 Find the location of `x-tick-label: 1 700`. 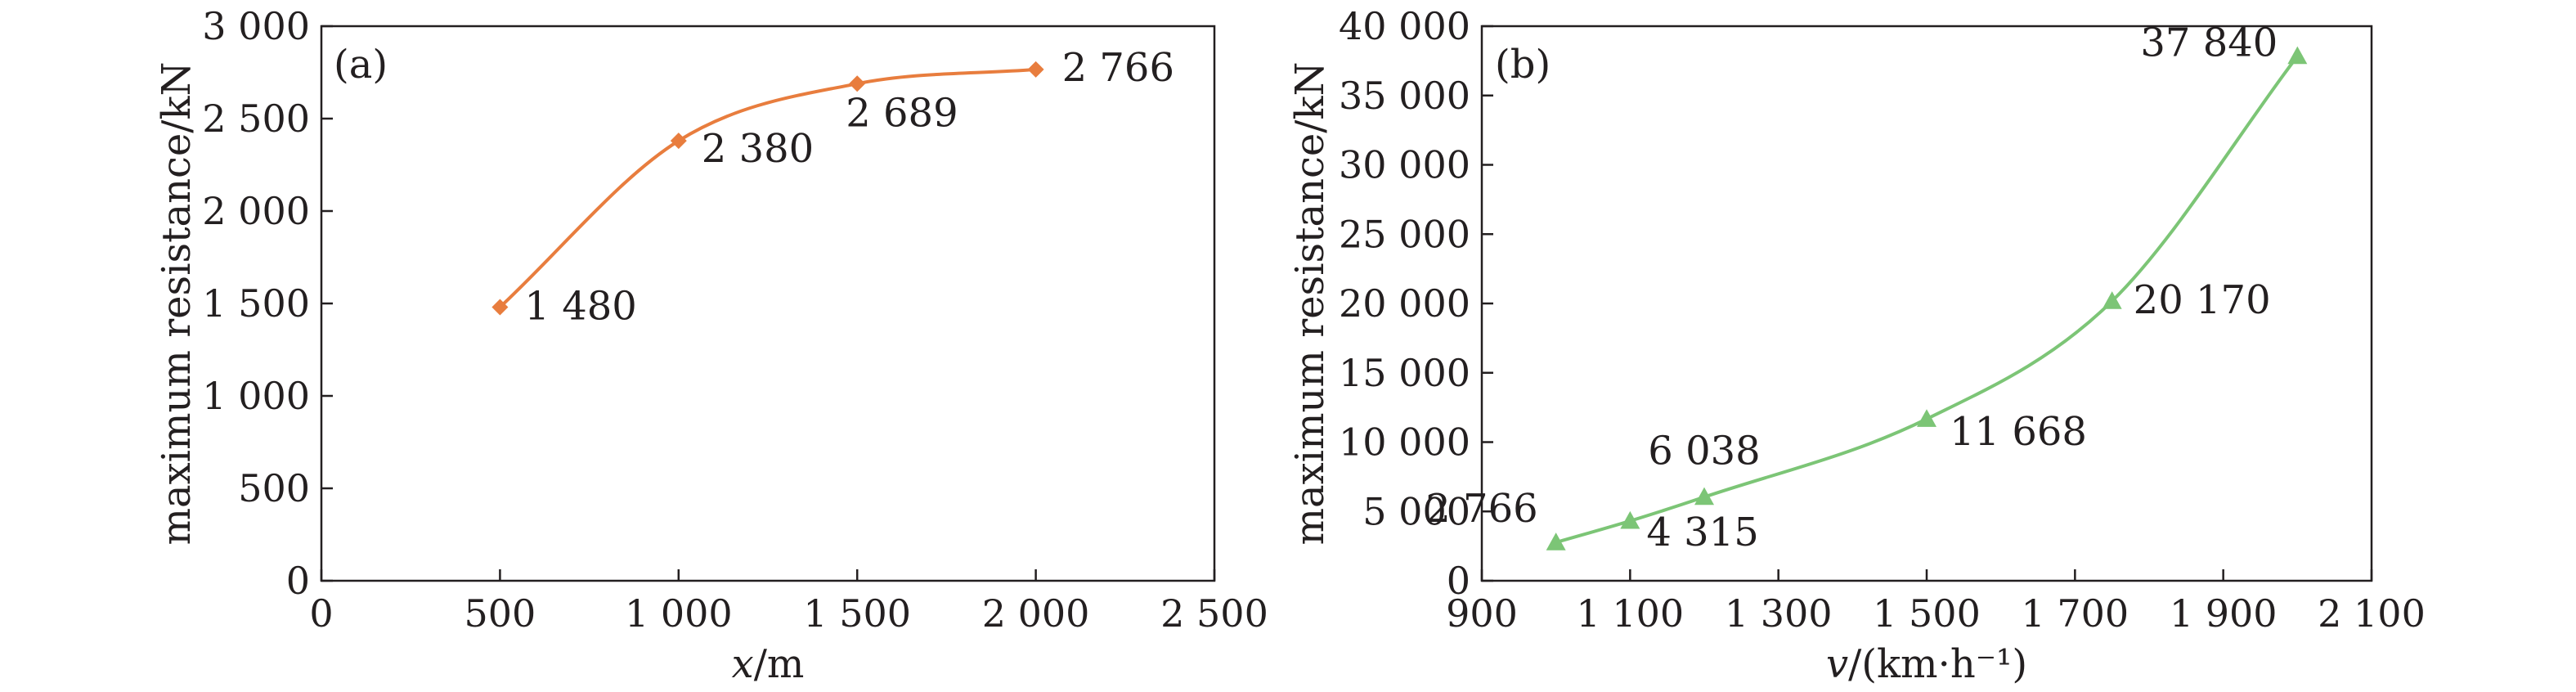

x-tick-label: 1 700 is located at coordinates (2075, 613).